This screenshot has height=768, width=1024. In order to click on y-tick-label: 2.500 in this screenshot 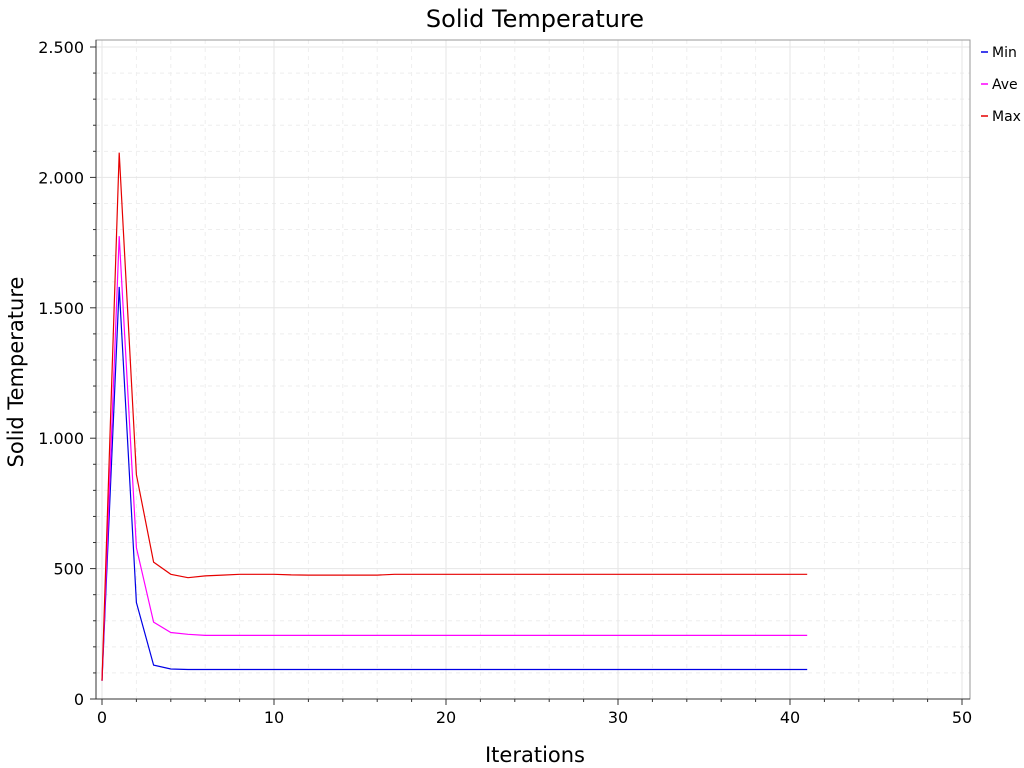, I will do `click(61, 47)`.